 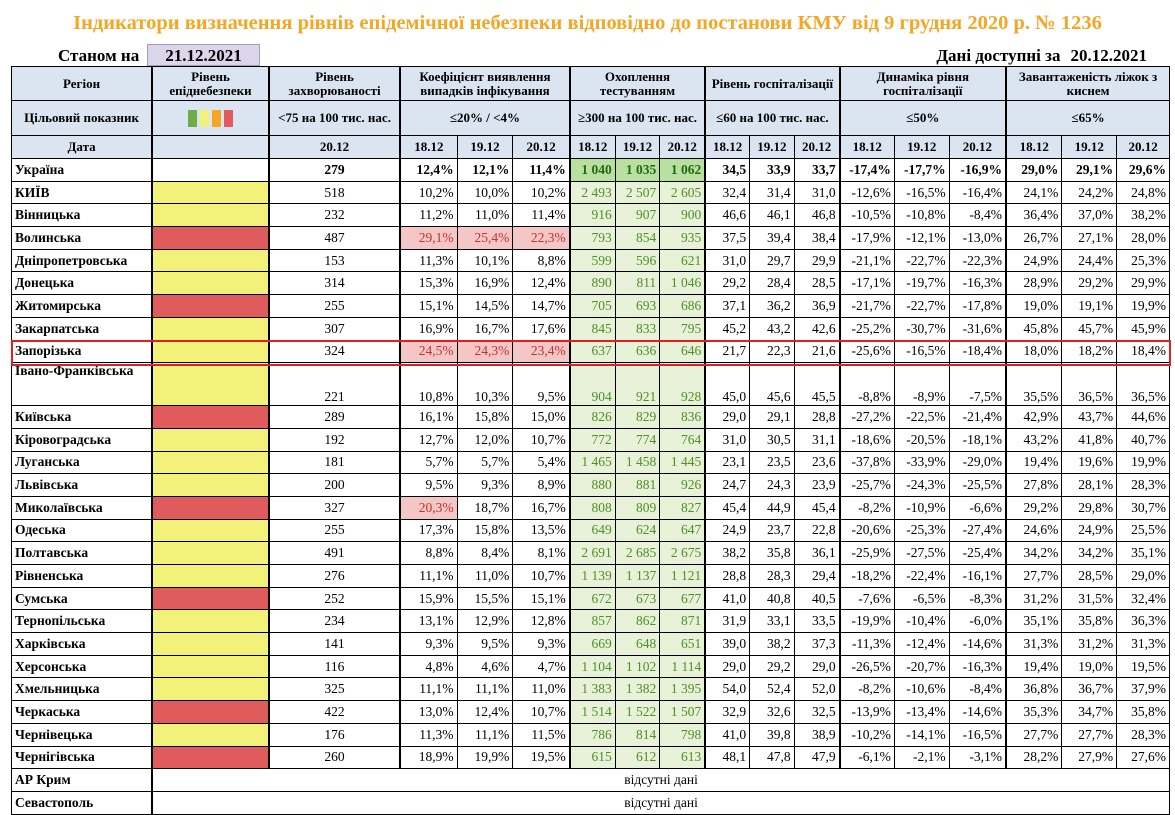 What do you see at coordinates (867, 170) in the screenshot?
I see `hosp-dynamics-value: -17,4%` at bounding box center [867, 170].